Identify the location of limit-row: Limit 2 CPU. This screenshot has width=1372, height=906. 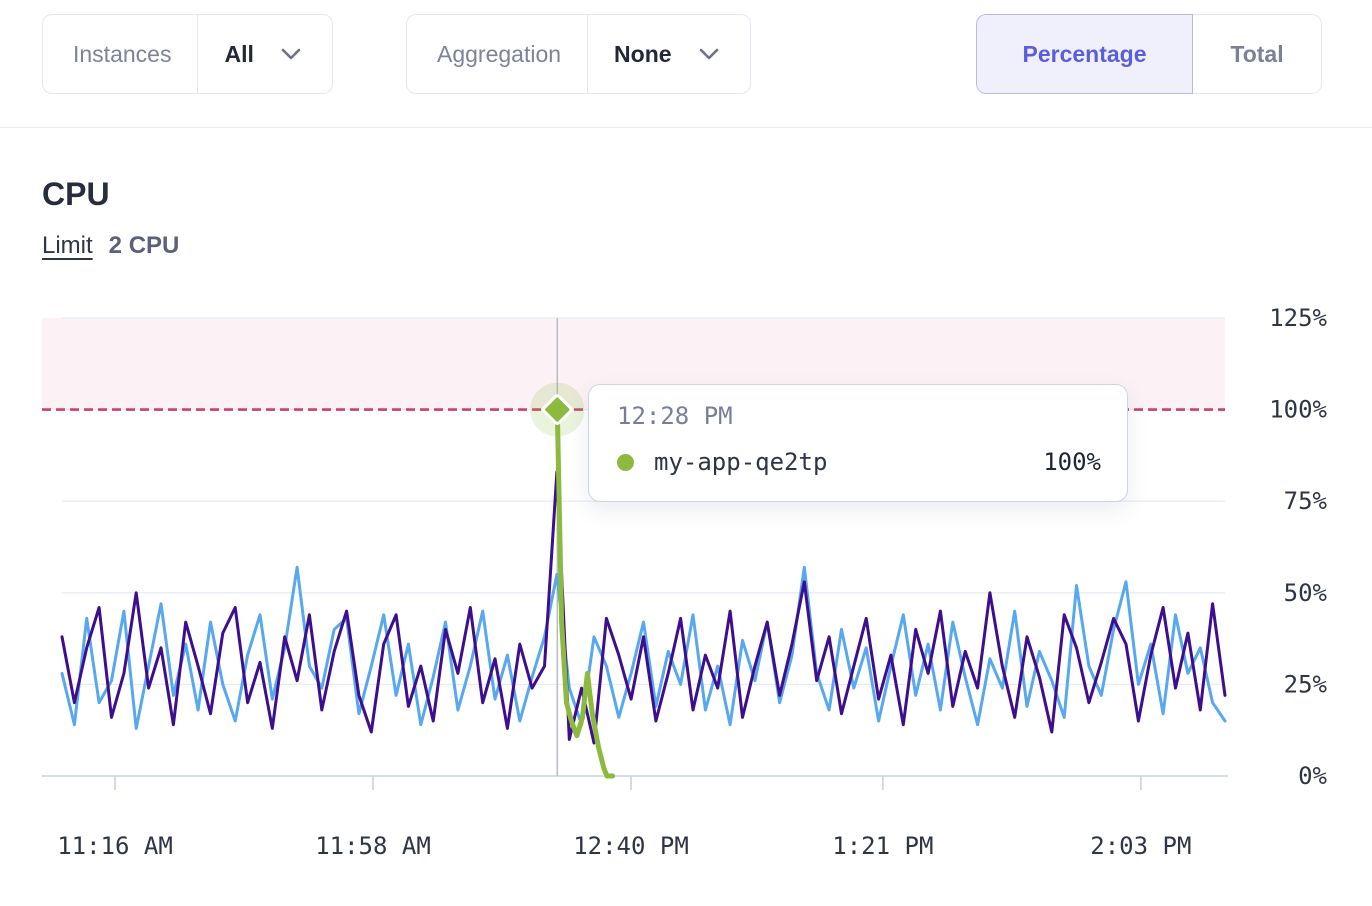
(110, 246).